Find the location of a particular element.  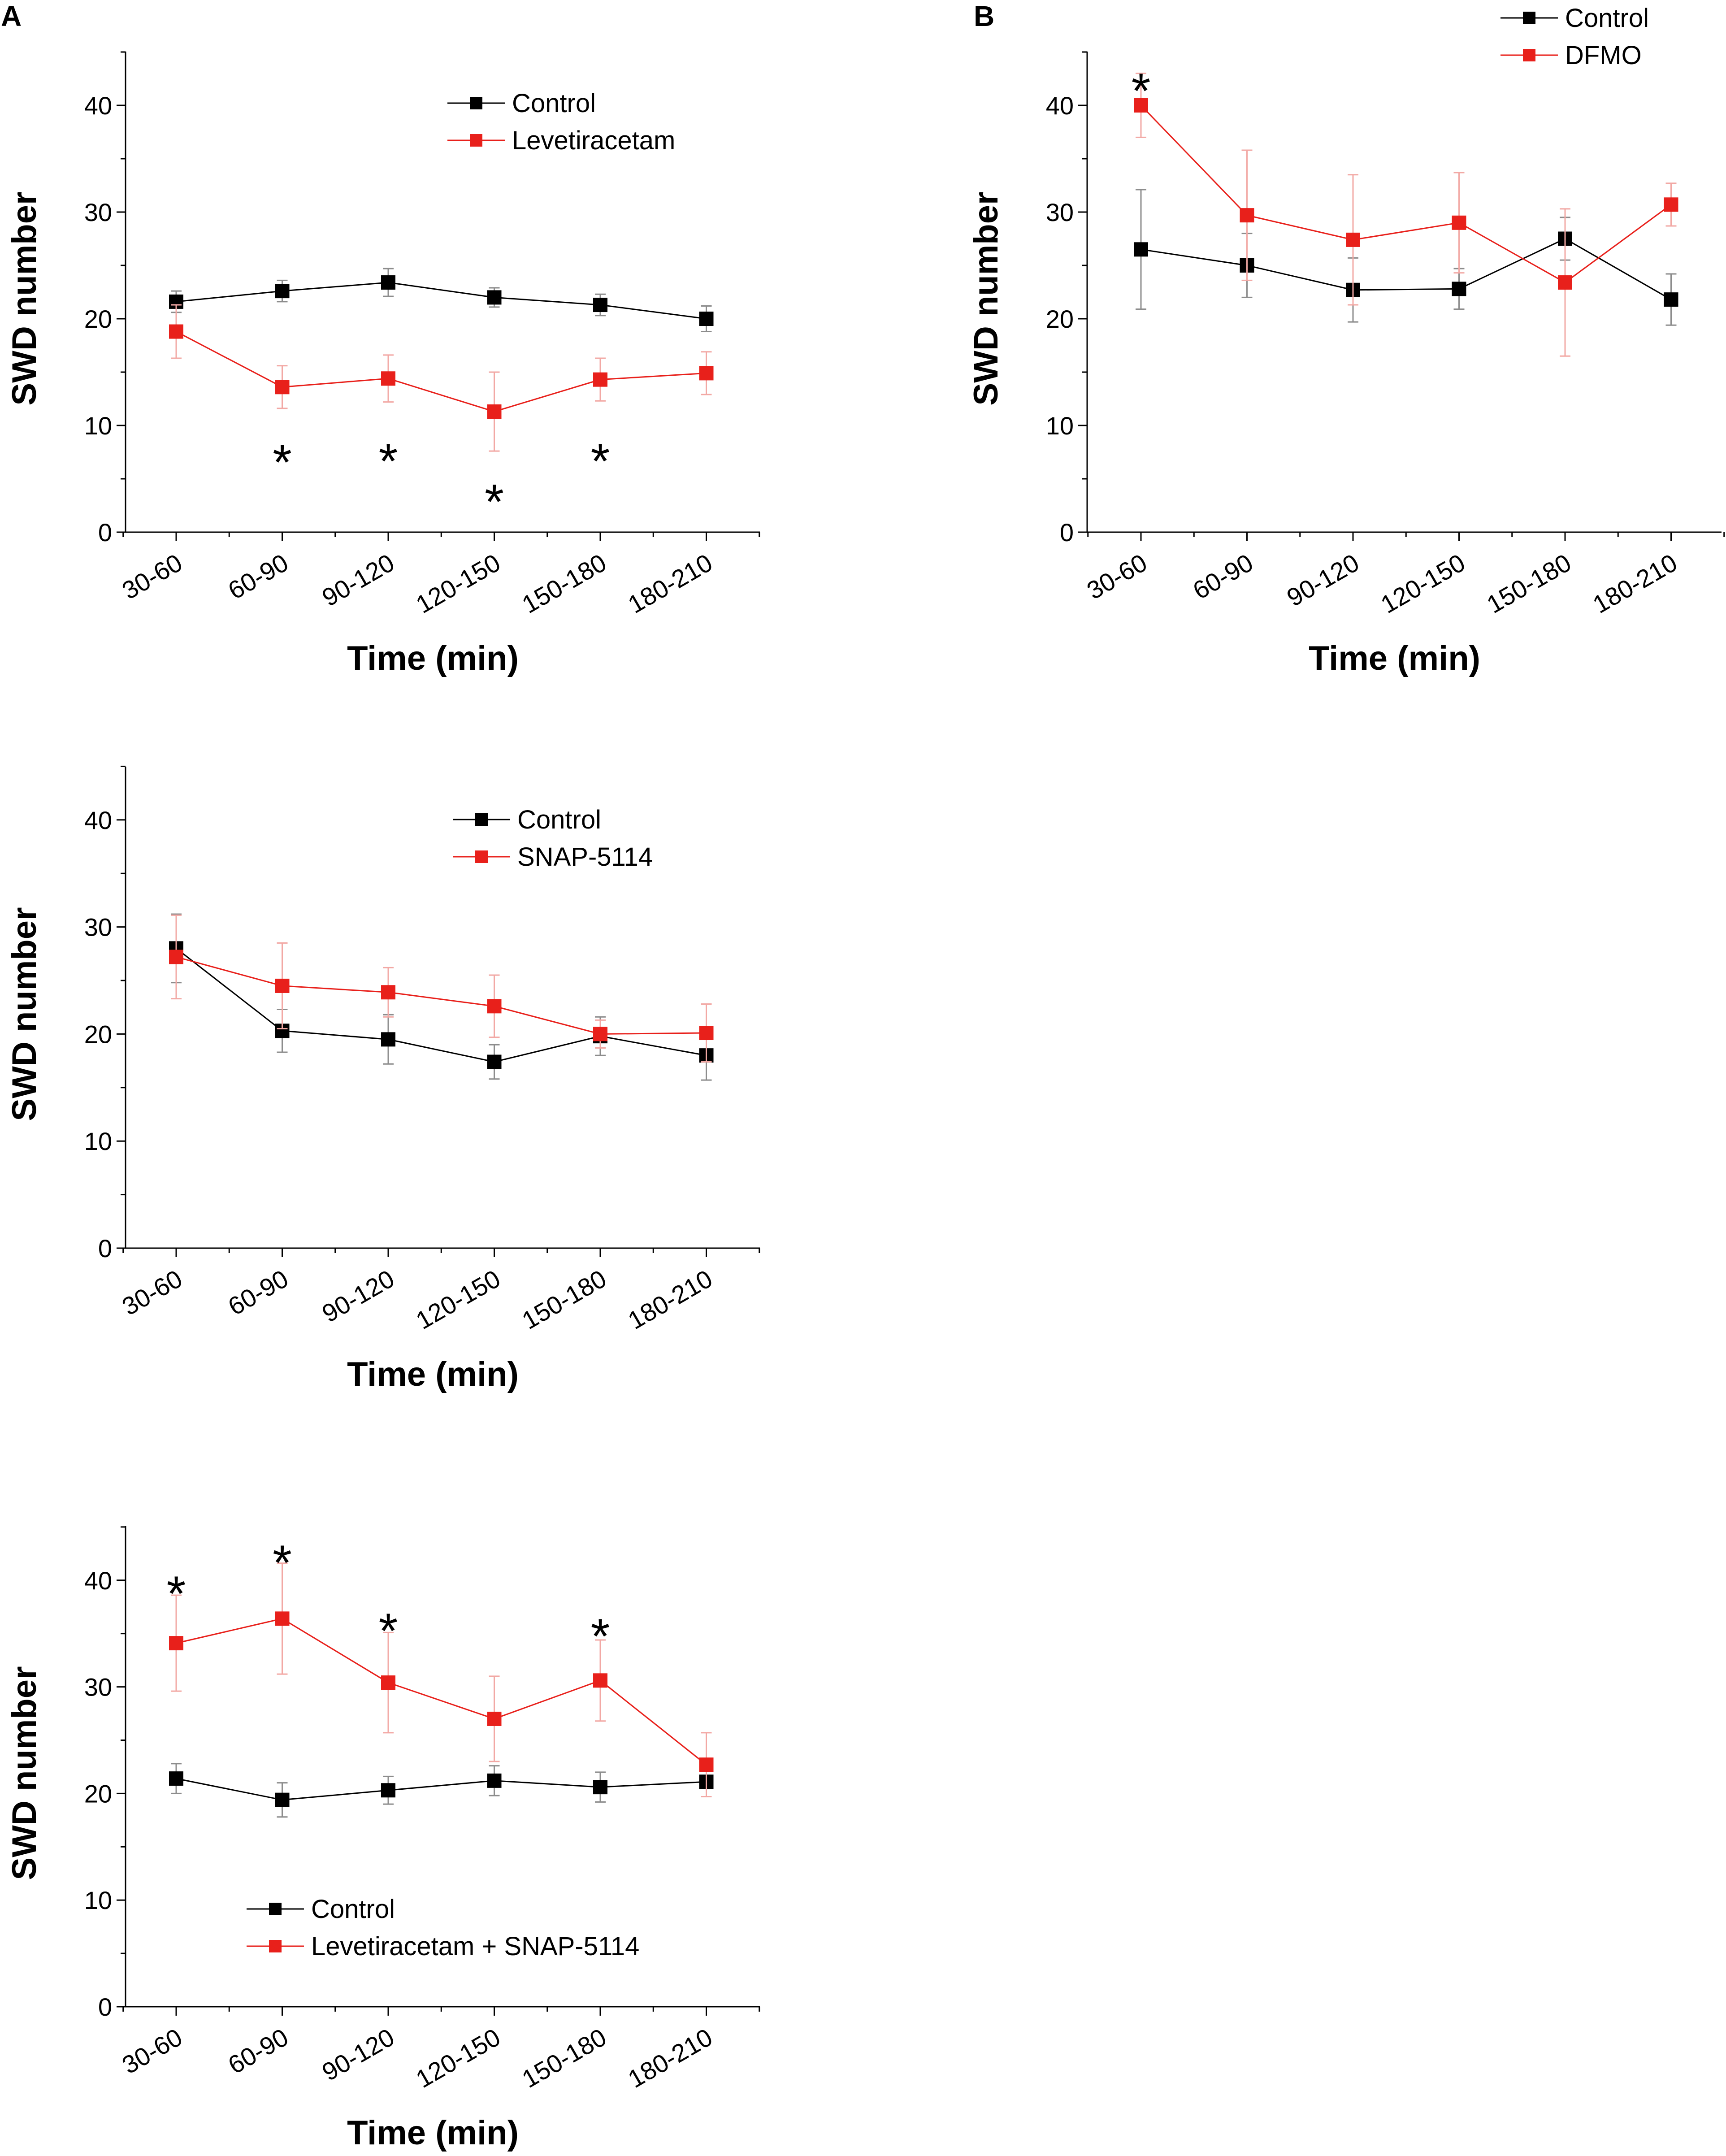

legend: Control Levetiracetam + SNAP-5114 is located at coordinates (443, 1928).